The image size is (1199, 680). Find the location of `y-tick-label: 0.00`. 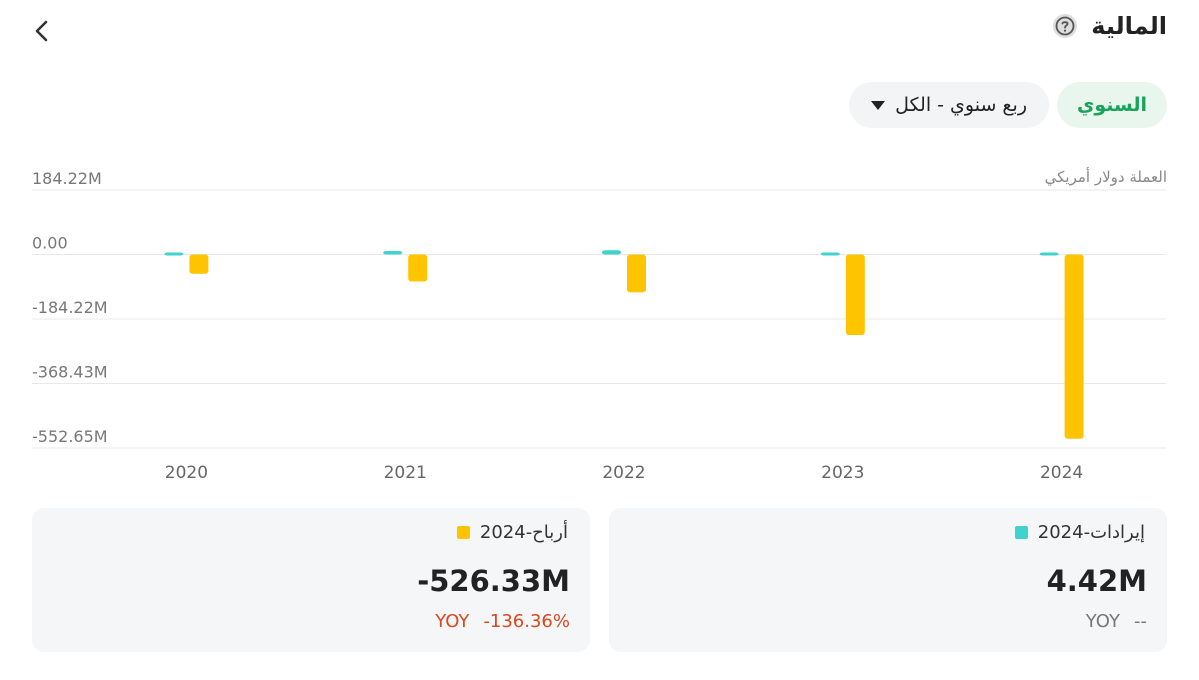

y-tick-label: 0.00 is located at coordinates (50, 243).